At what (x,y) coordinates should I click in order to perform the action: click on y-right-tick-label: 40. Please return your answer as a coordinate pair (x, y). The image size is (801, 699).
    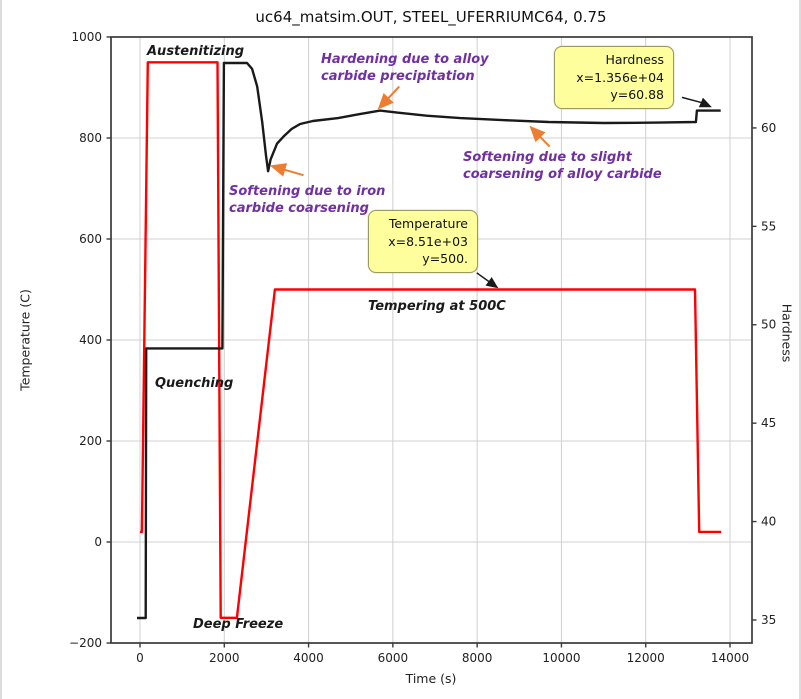
    Looking at the image, I should click on (768, 522).